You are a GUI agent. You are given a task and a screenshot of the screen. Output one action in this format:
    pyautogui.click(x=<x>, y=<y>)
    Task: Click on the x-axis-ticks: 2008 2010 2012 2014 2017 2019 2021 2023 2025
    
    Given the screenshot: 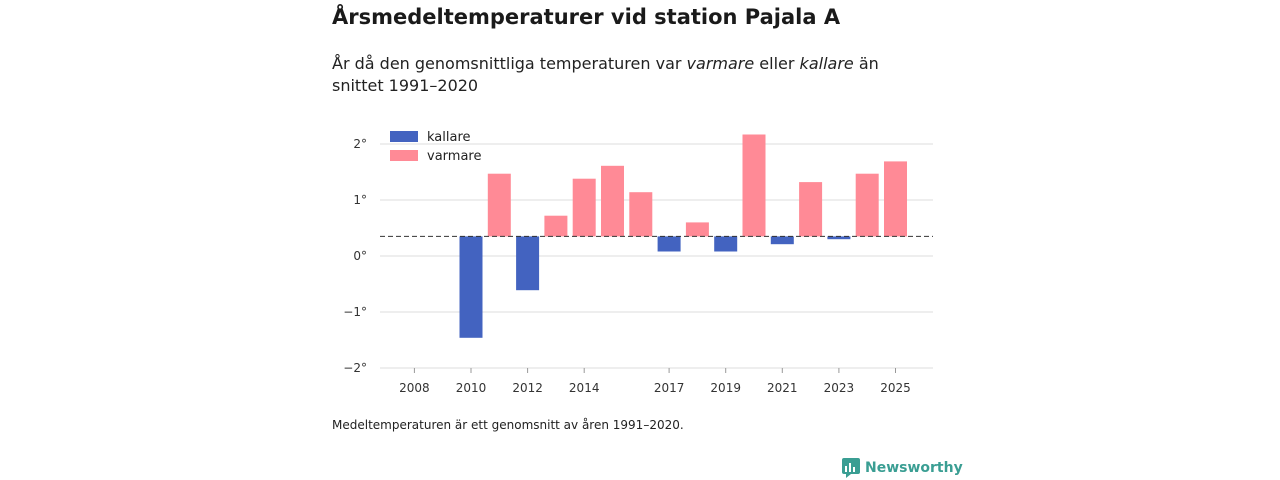 What is the action you would take?
    pyautogui.click(x=655, y=381)
    